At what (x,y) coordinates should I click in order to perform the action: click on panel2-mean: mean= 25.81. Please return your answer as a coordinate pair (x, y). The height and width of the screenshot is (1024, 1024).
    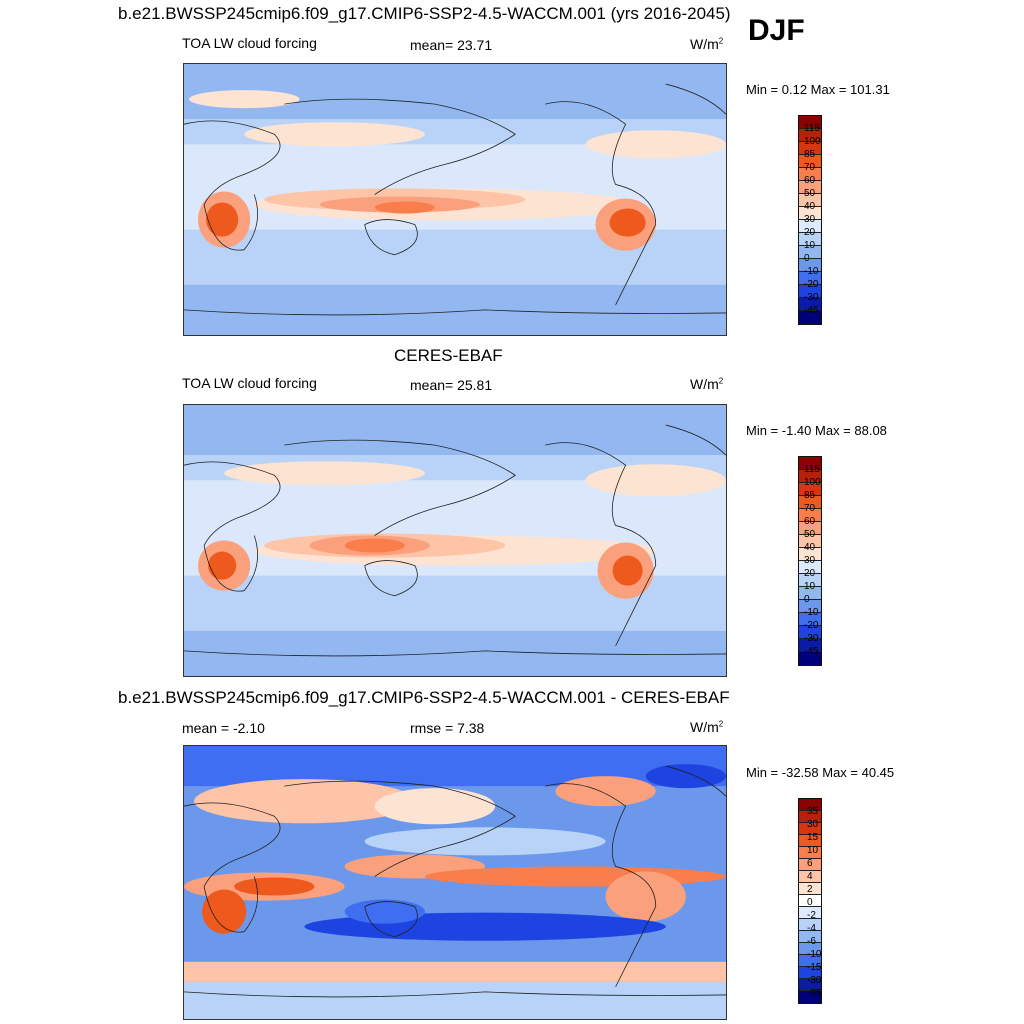
    Looking at the image, I should click on (451, 385).